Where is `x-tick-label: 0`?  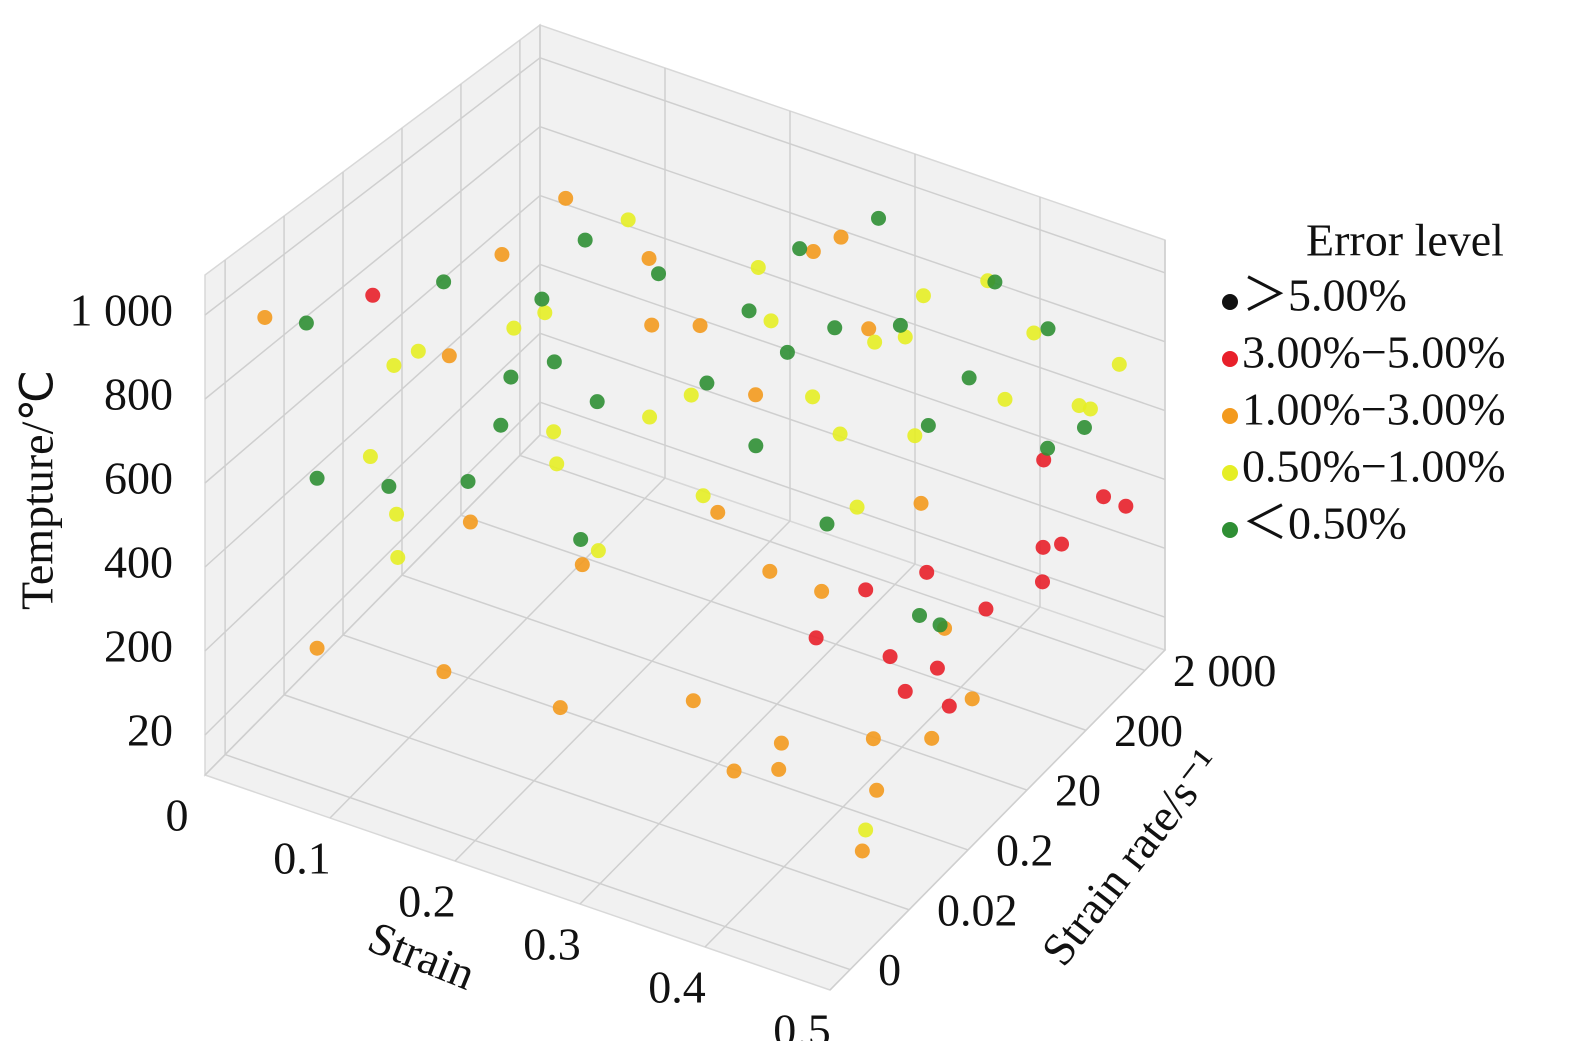
x-tick-label: 0 is located at coordinates (177, 815).